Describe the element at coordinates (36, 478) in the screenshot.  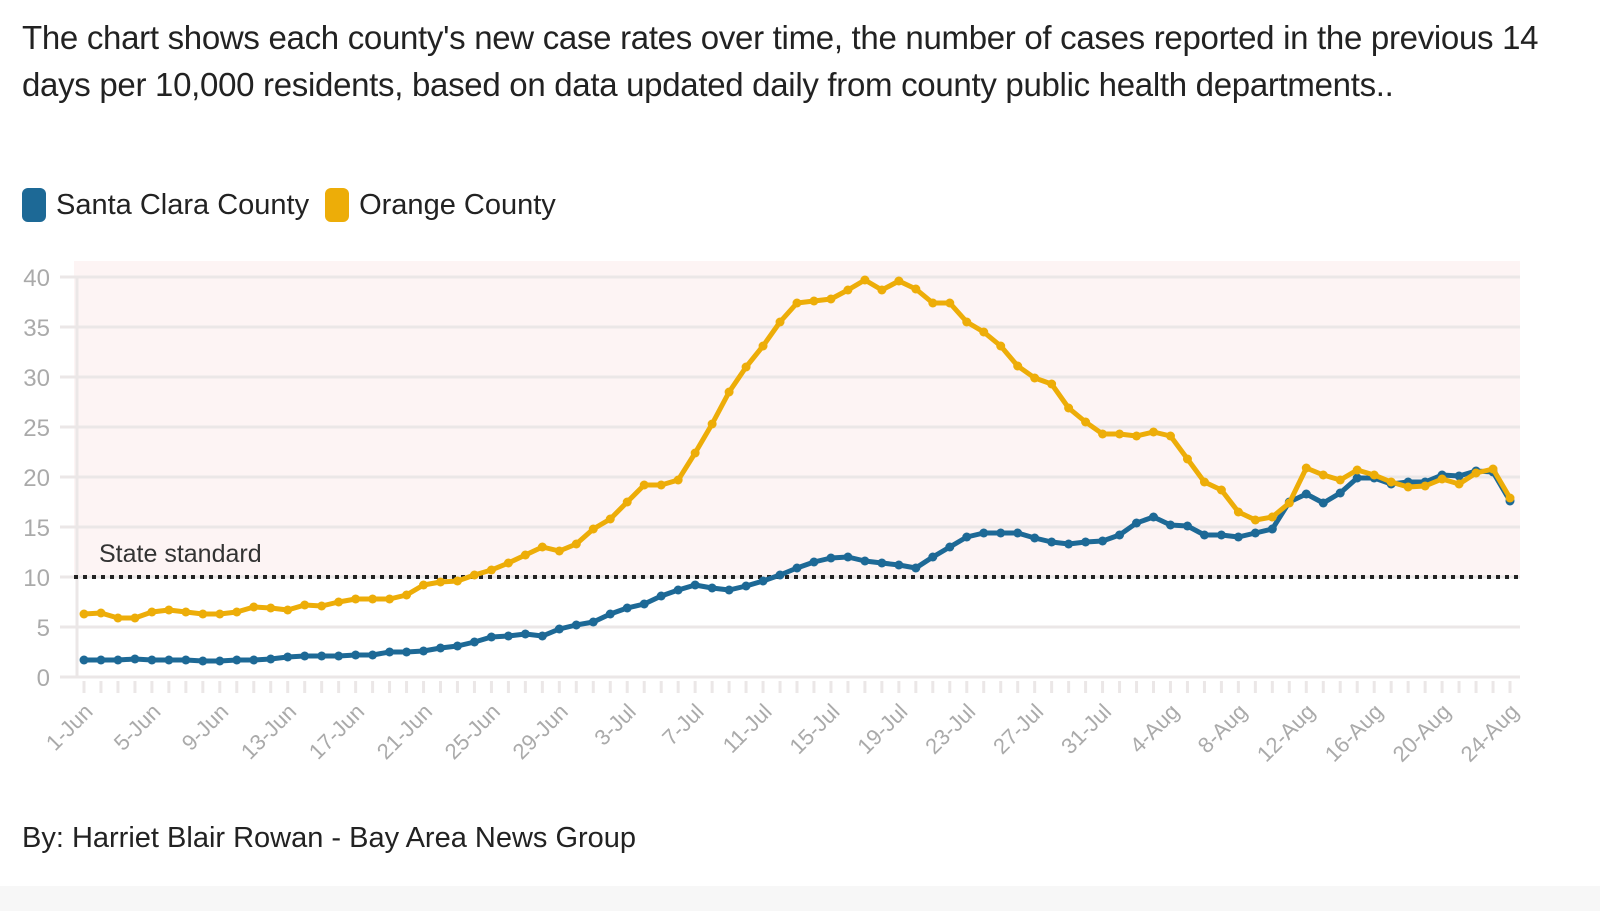
I see `y-tick-label: 20` at that location.